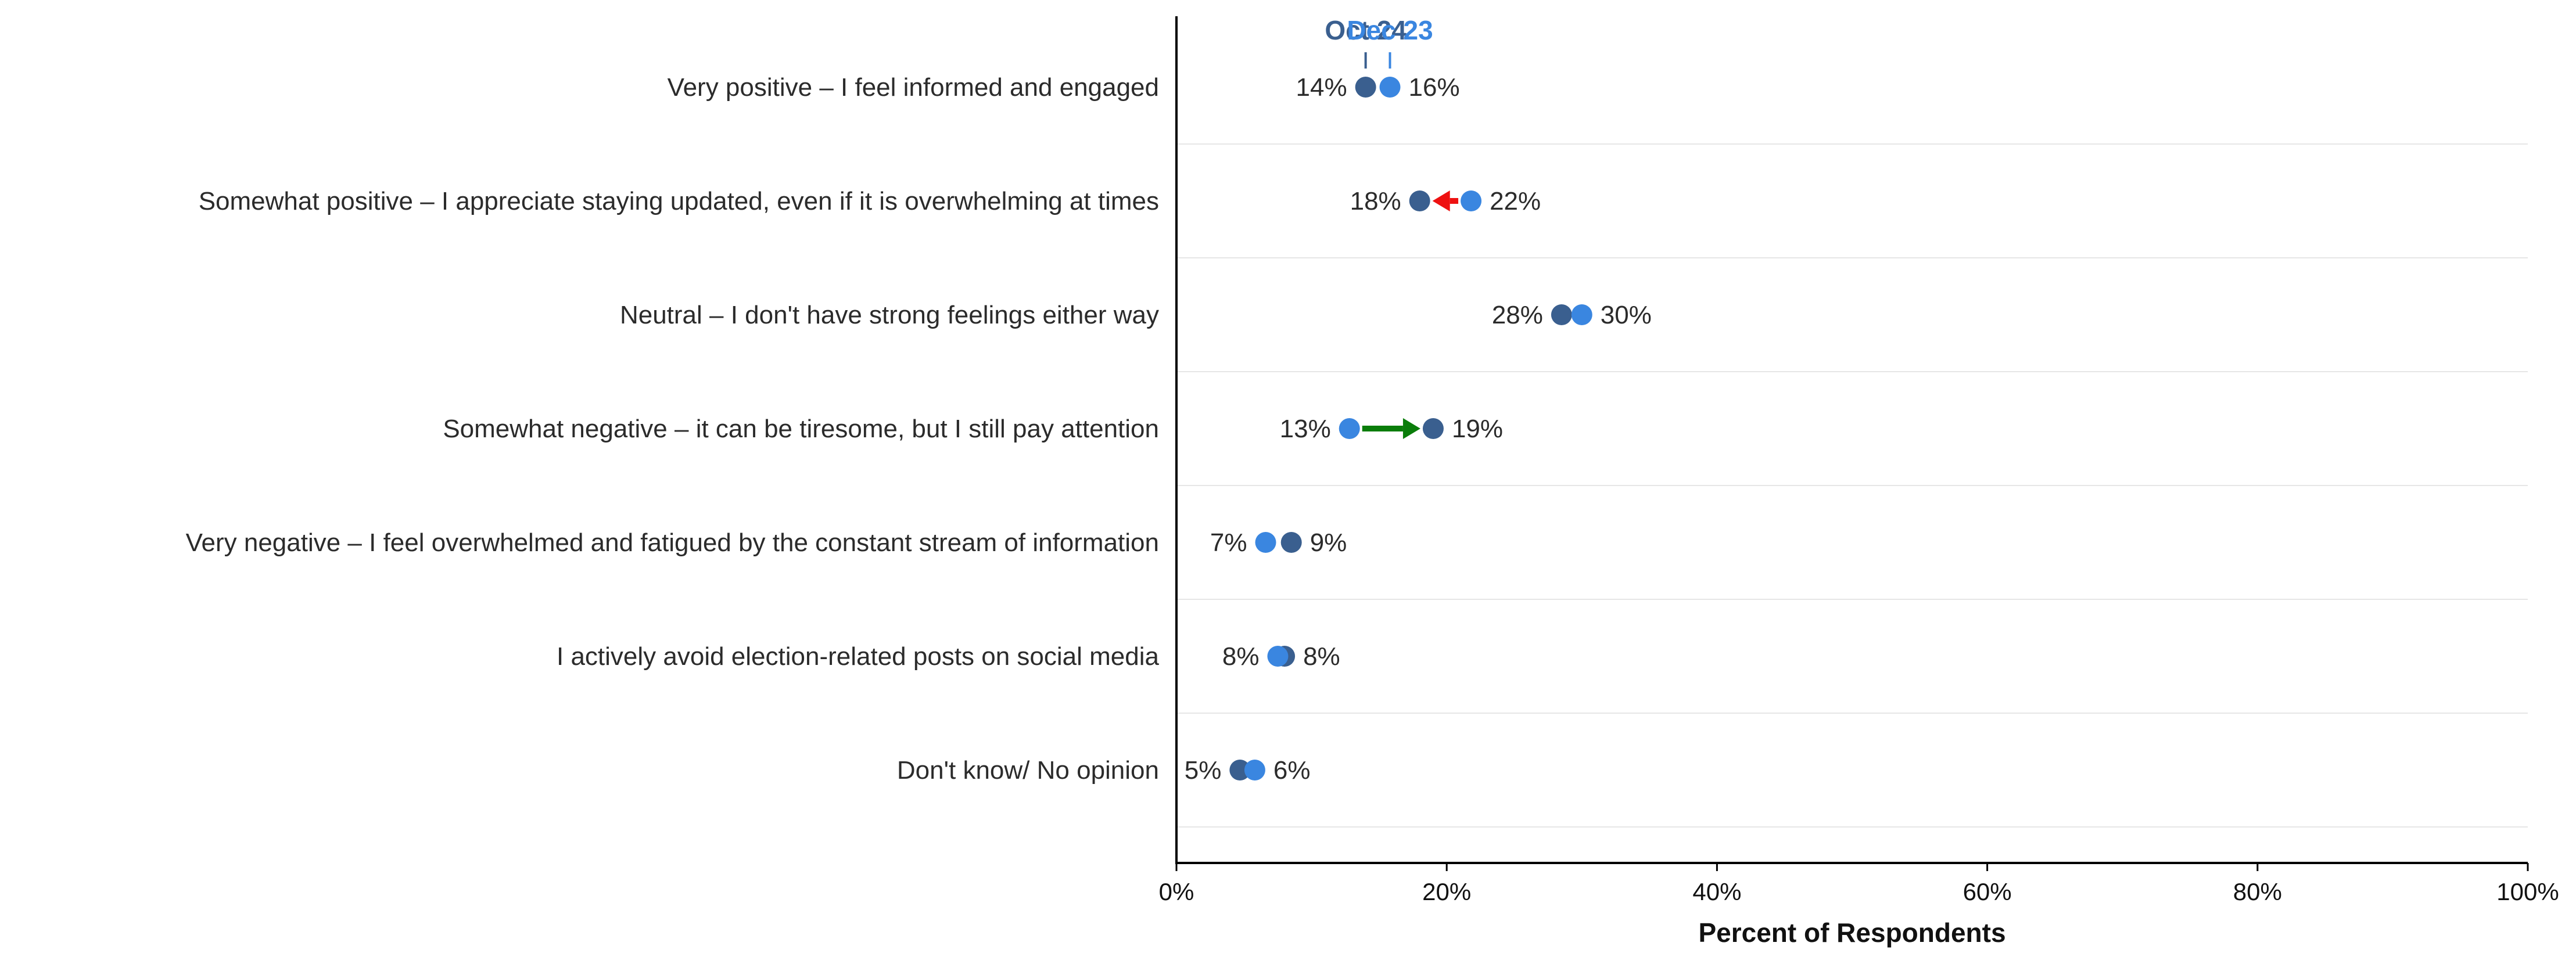 The image size is (2576, 964). I want to click on x-axis-title: Percent of Respondents, so click(1851, 933).